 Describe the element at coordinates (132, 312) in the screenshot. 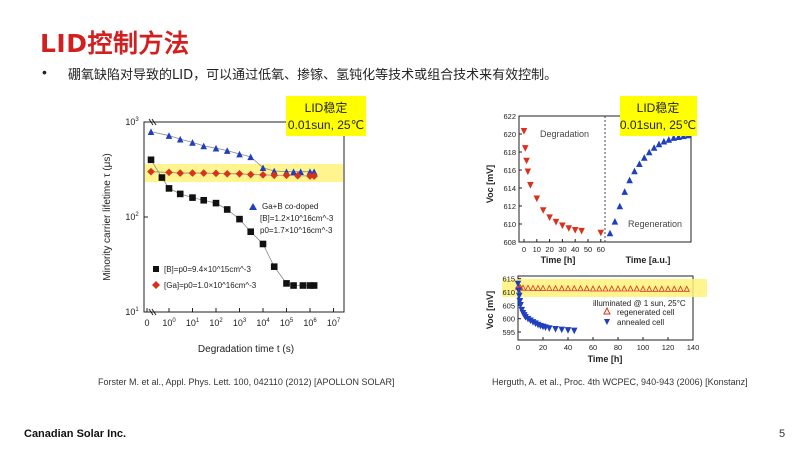

I see `left-y-tick-label: 101` at that location.